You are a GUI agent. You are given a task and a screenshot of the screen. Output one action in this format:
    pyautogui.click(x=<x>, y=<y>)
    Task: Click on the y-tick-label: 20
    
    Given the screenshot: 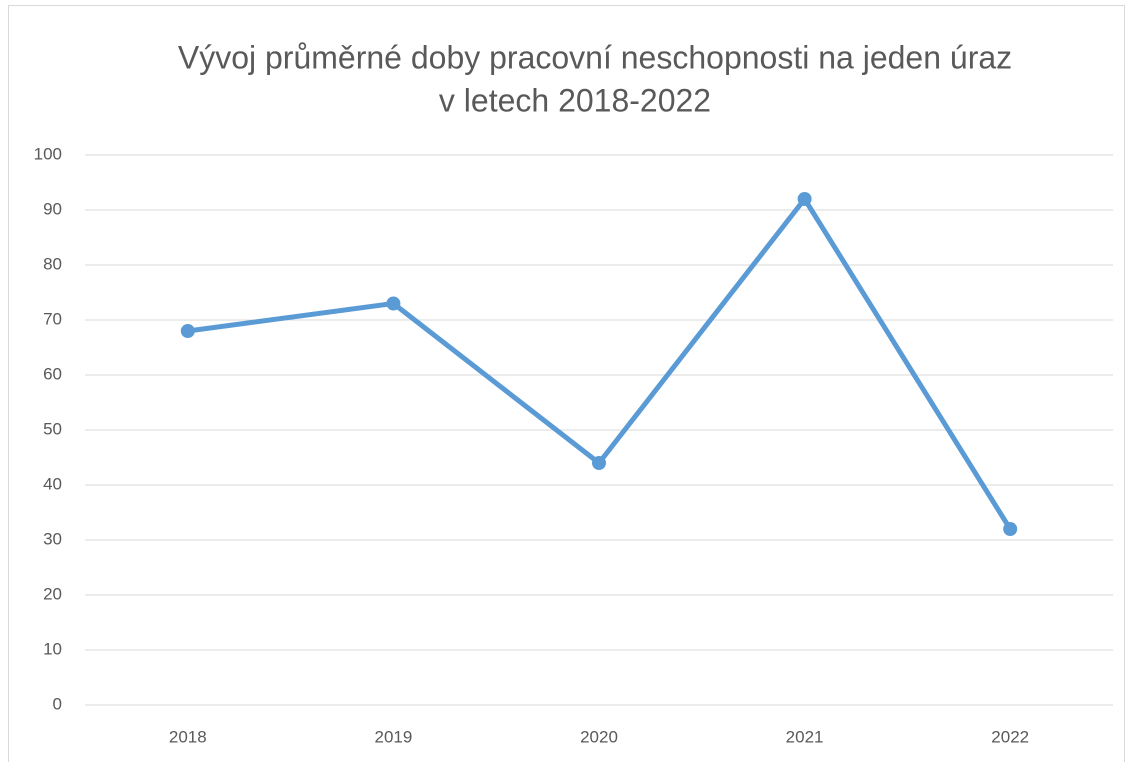 What is the action you would take?
    pyautogui.click(x=52, y=593)
    